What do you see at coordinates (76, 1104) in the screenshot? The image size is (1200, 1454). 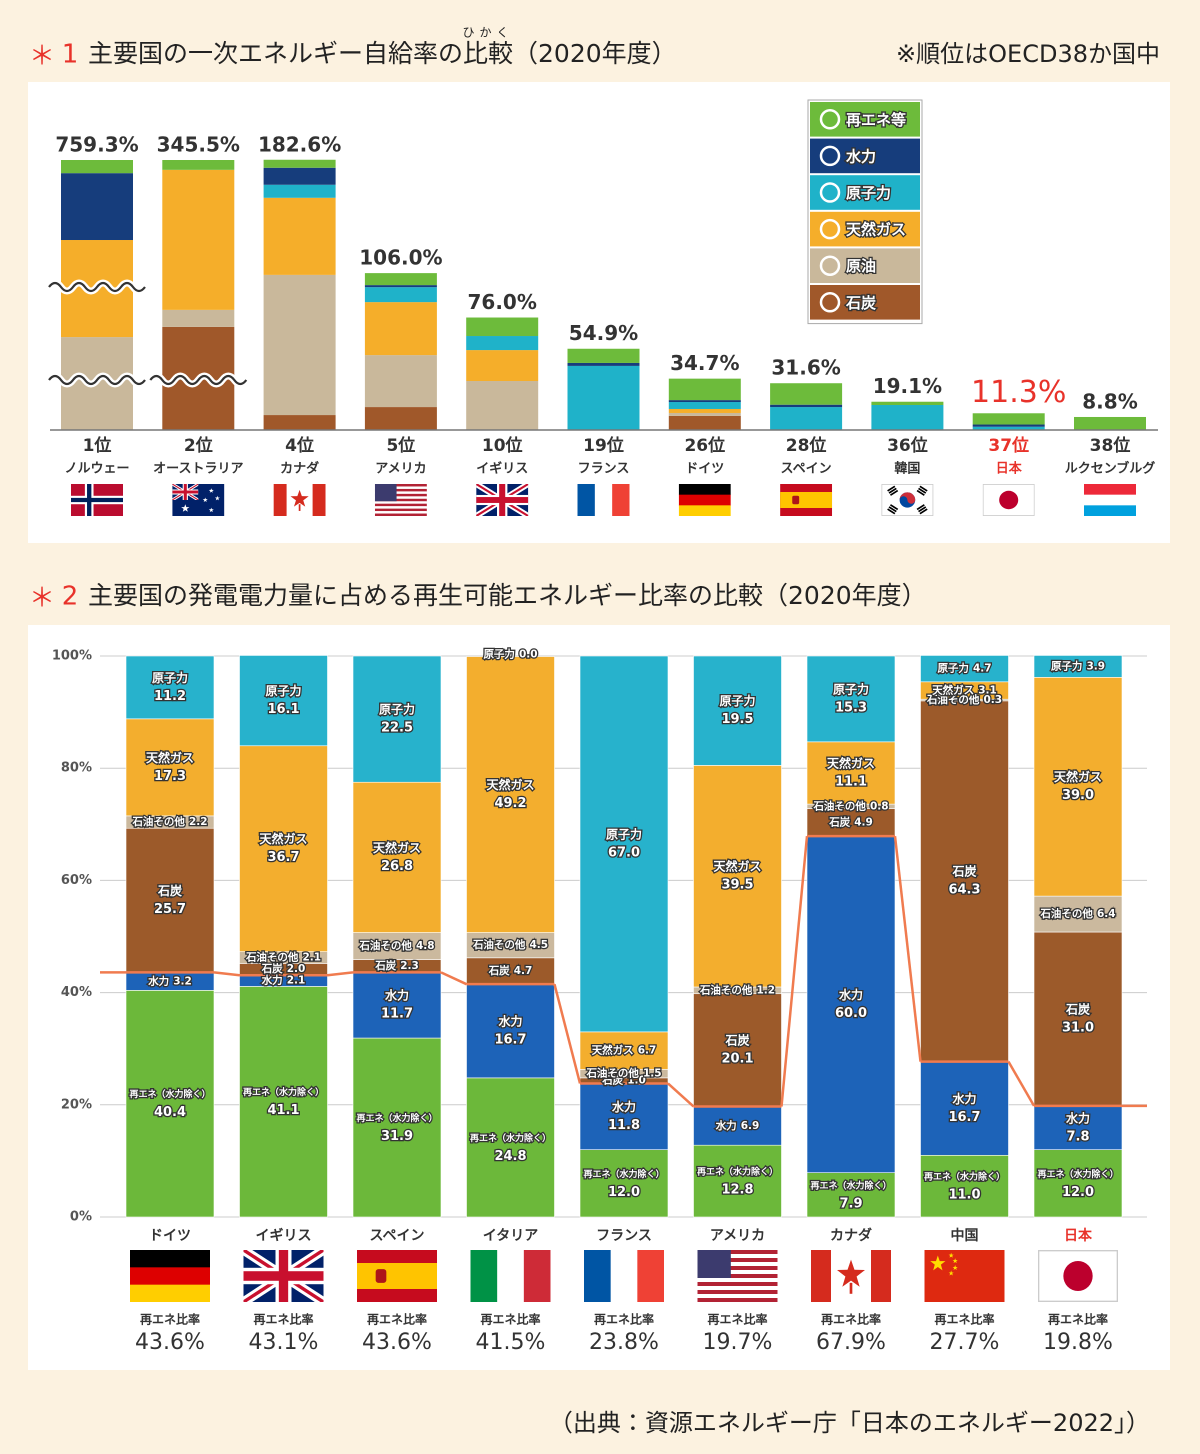 I see `y-tick-label: 20%` at bounding box center [76, 1104].